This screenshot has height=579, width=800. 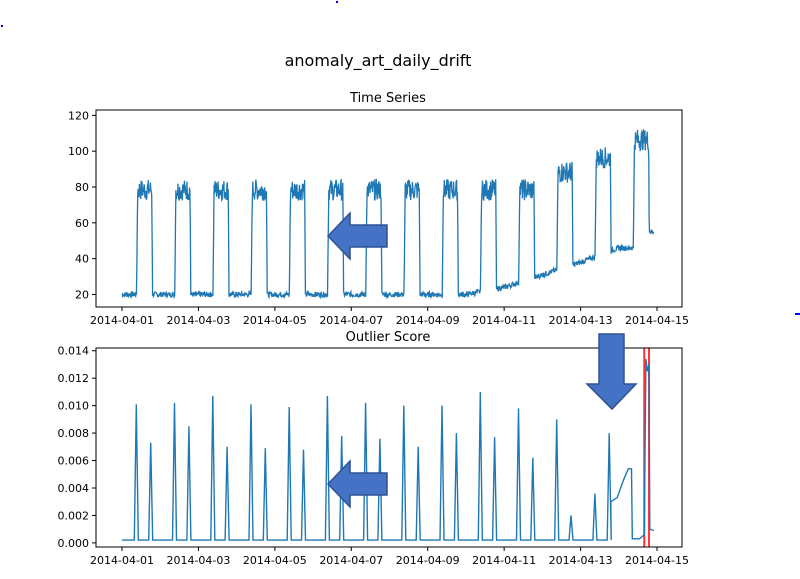 What do you see at coordinates (388, 337) in the screenshot?
I see `outlier-score-title: Outlier Score` at bounding box center [388, 337].